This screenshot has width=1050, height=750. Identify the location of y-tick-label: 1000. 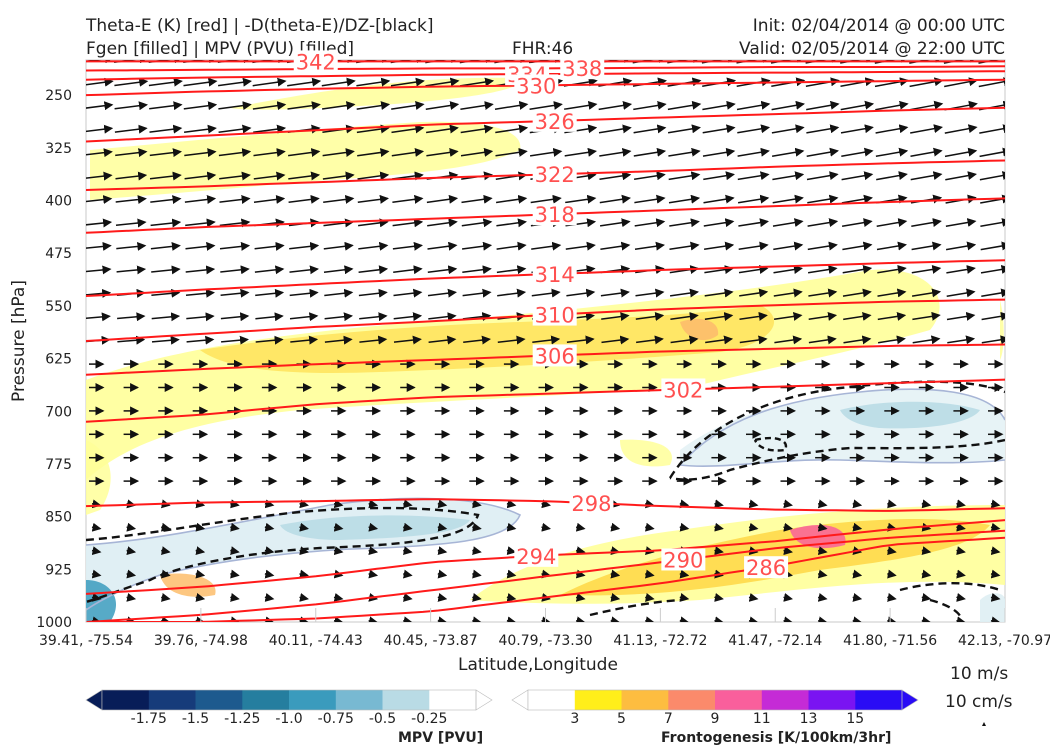
(54, 623).